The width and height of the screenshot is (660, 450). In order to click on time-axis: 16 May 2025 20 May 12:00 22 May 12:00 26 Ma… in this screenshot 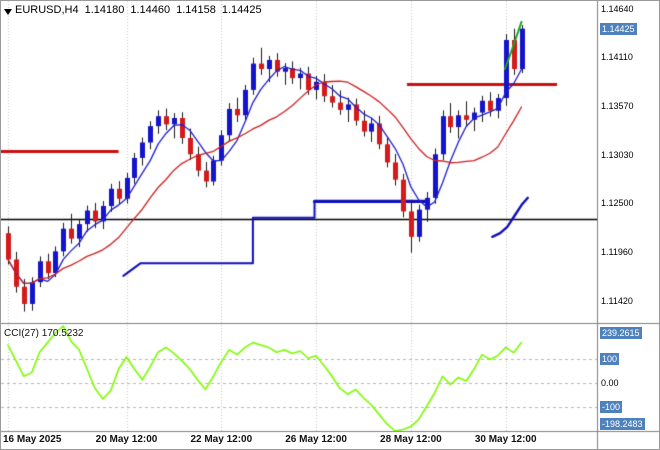, I will do `click(299, 441)`.